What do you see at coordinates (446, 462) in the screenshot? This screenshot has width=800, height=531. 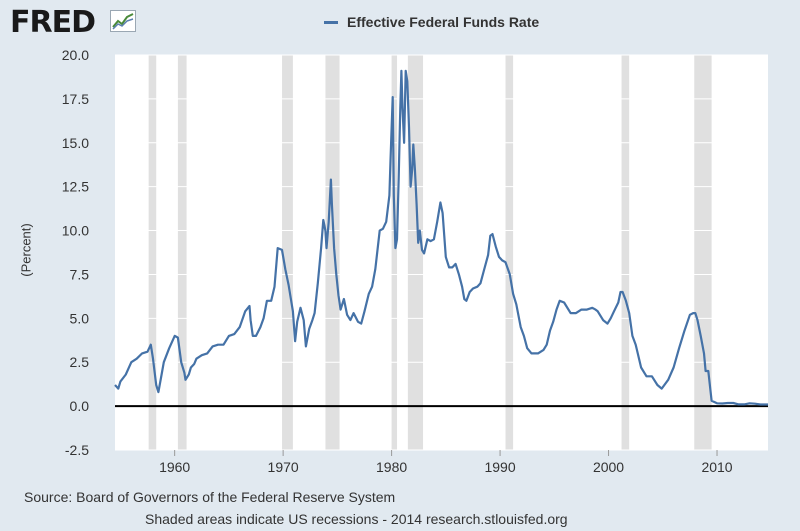 I see `x-tick-labels: 1960 1970 1980 1990 2000 2010` at bounding box center [446, 462].